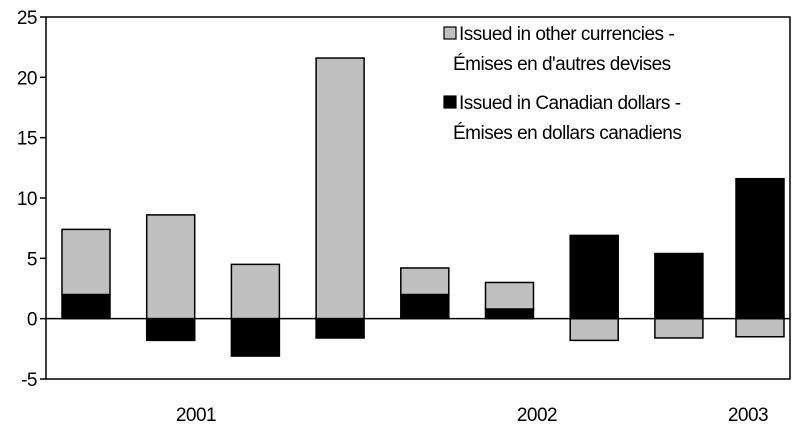 The height and width of the screenshot is (425, 792). What do you see at coordinates (537, 415) in the screenshot?
I see `x-group-label: 2002` at bounding box center [537, 415].